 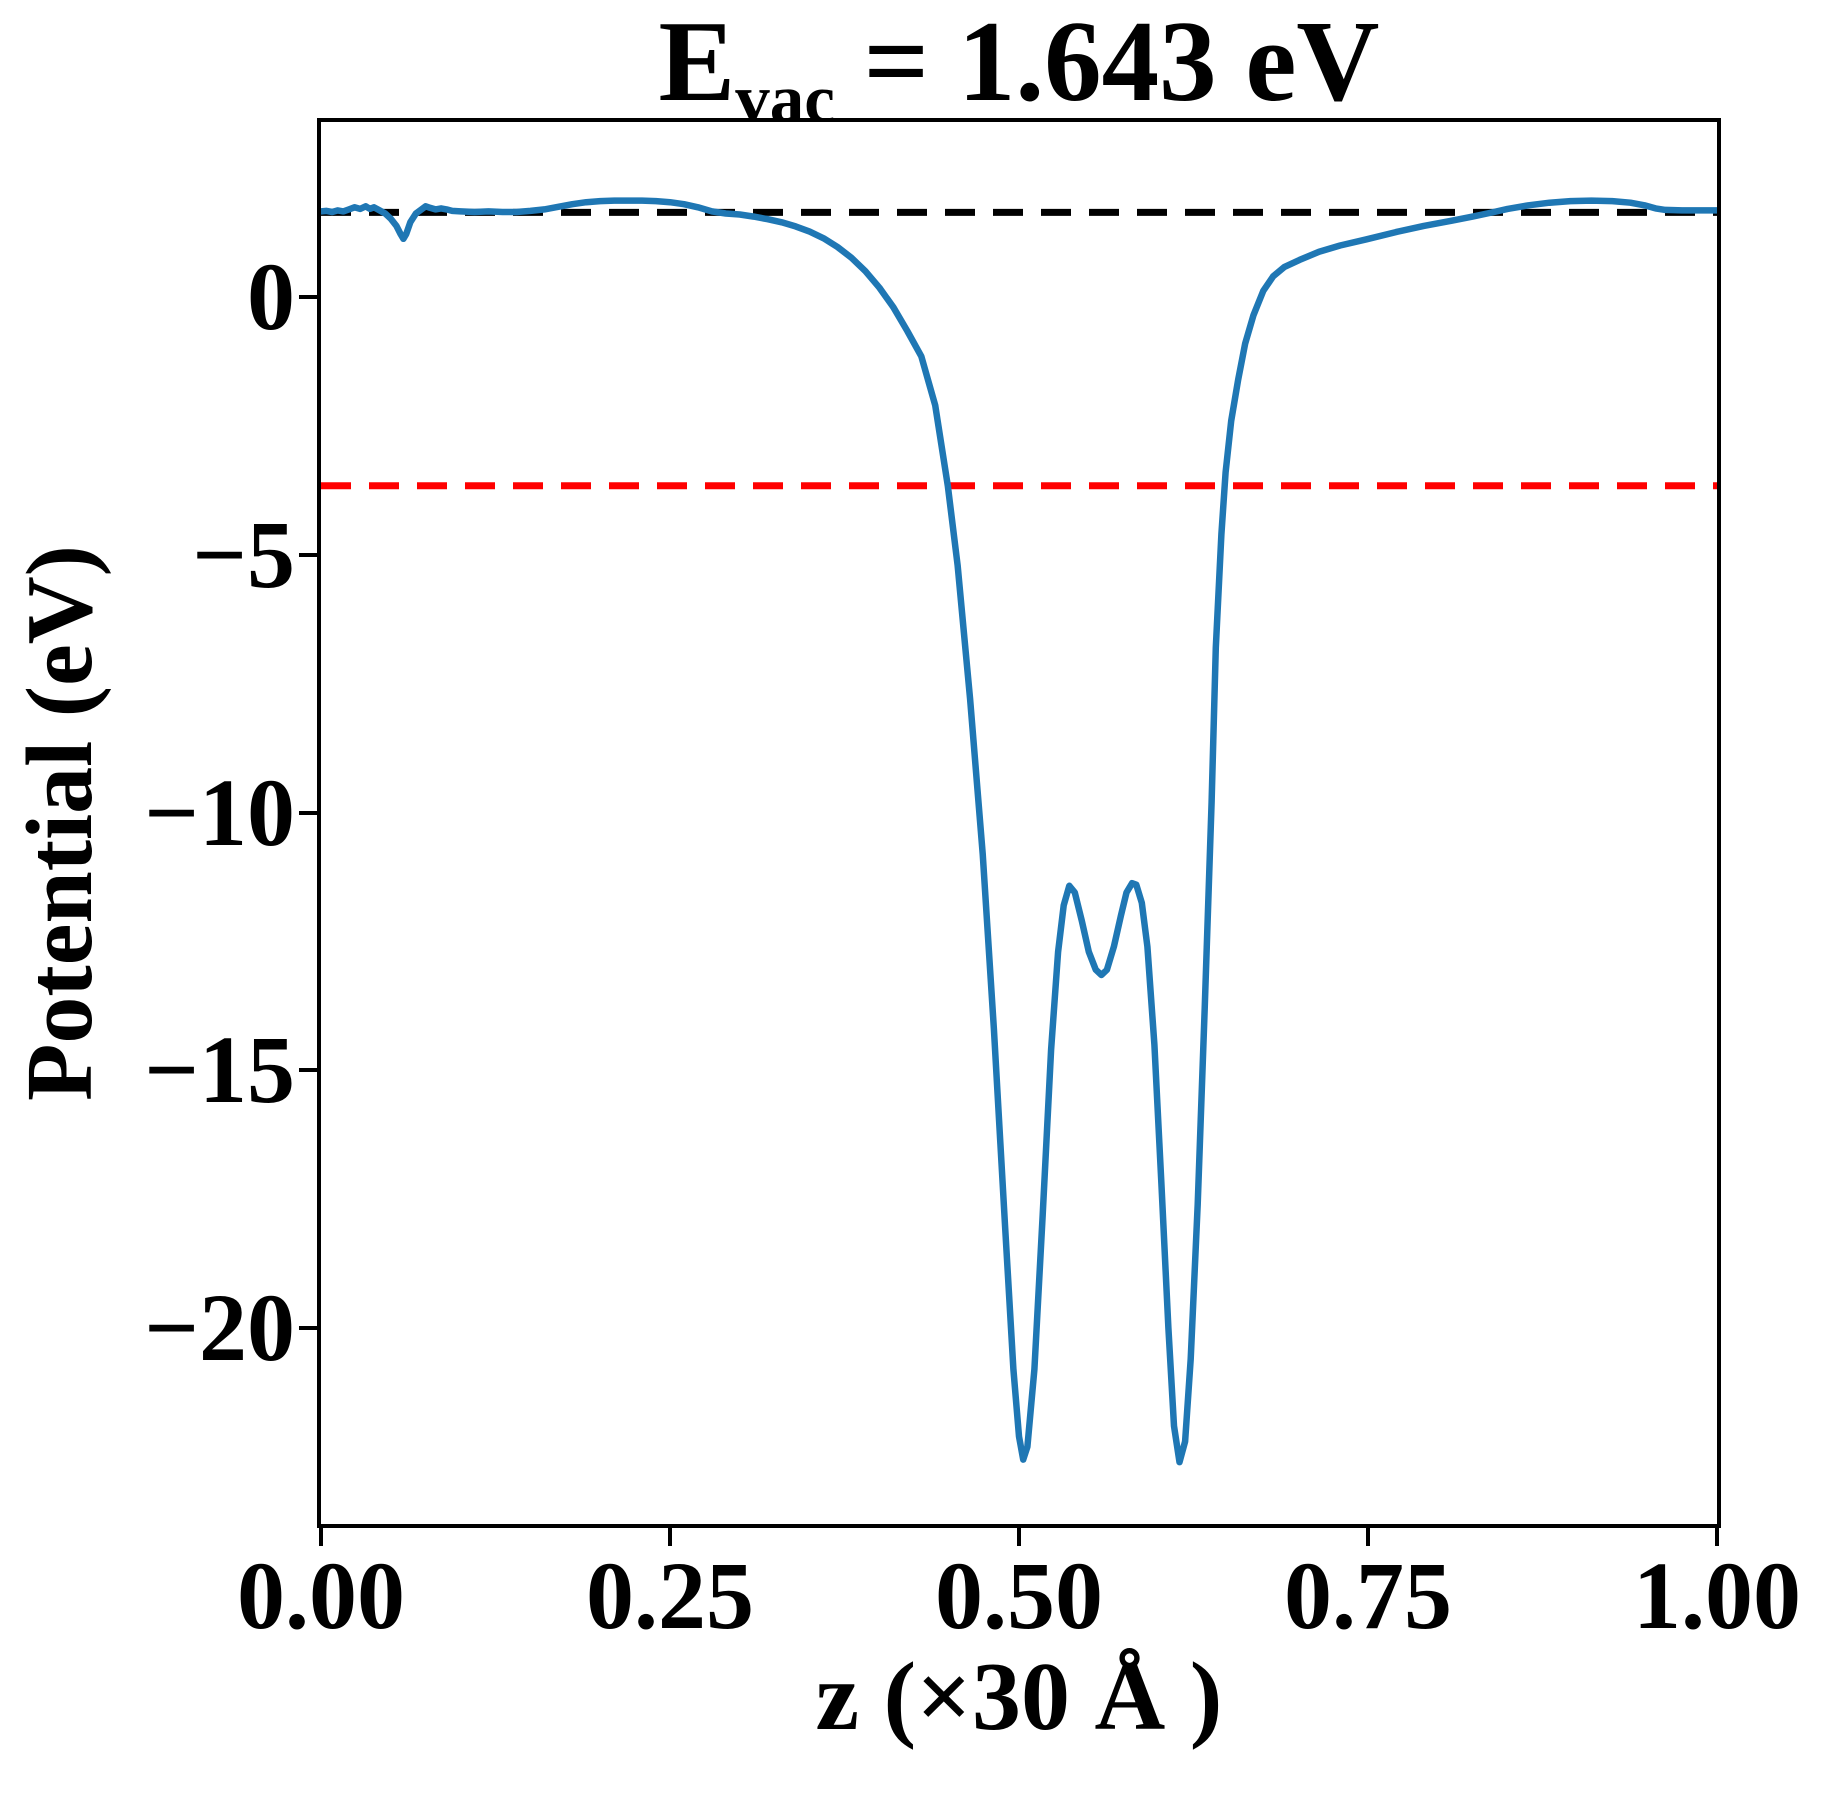 I want to click on y-tick-label: 0, so click(x=271, y=297).